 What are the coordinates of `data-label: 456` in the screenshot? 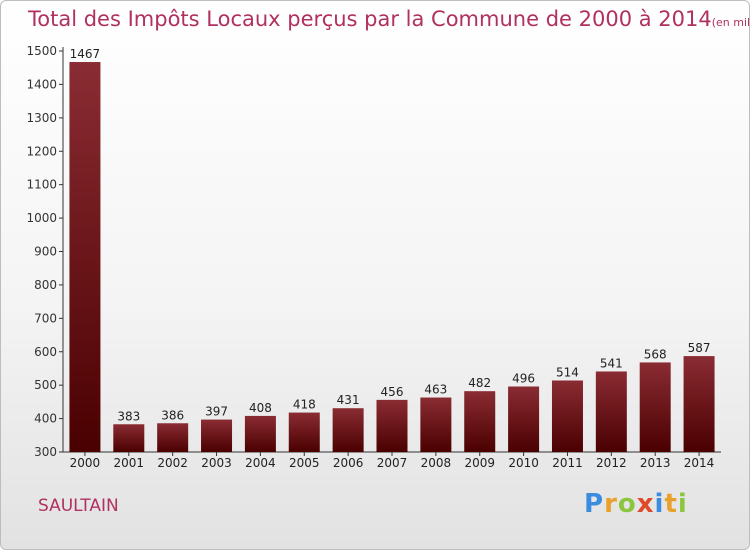 It's located at (392, 392).